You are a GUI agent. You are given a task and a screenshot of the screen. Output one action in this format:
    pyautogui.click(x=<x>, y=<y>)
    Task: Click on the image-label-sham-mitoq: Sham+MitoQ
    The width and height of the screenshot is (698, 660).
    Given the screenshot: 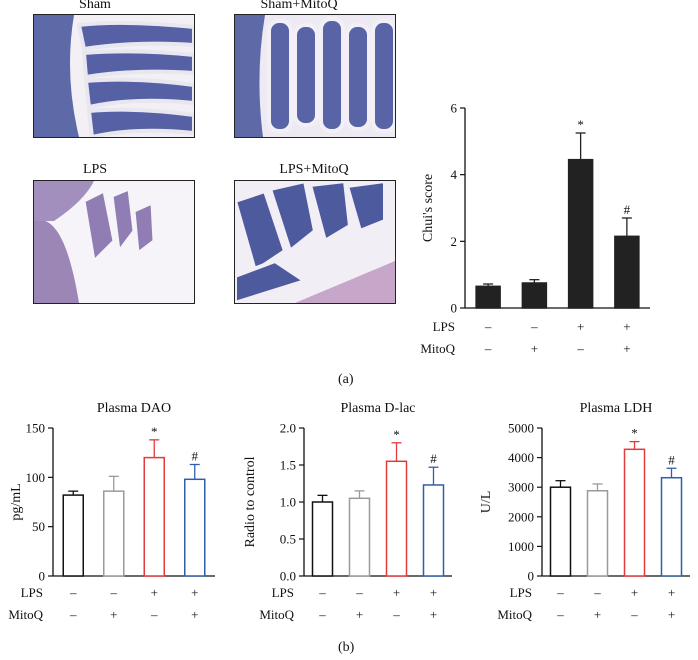 What is the action you would take?
    pyautogui.click(x=299, y=6)
    